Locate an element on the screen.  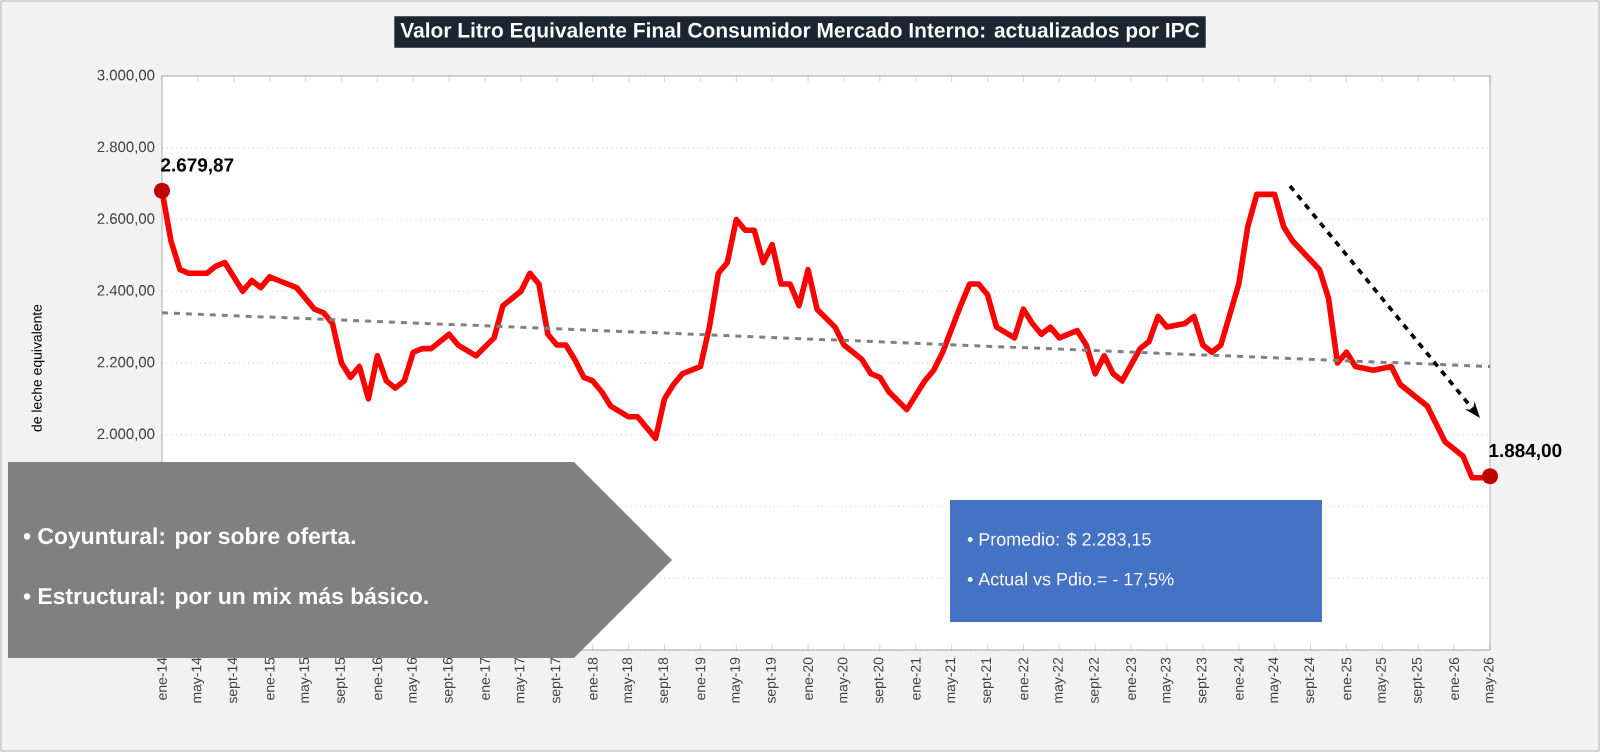
annotation: • Actual vs Pdio.= - 17,5% is located at coordinates (1070, 580).